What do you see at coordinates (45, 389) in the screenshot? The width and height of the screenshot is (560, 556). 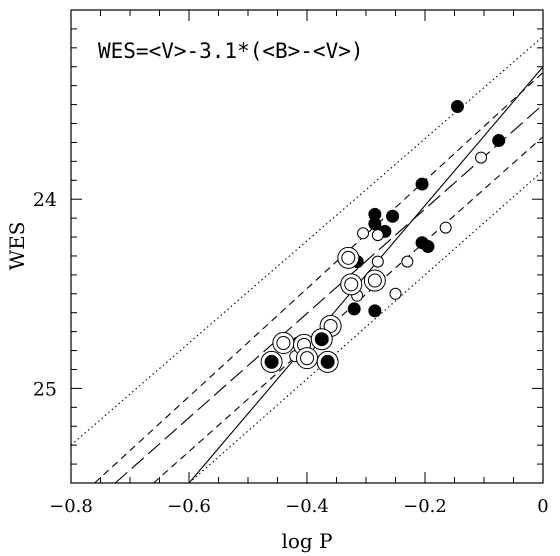 I see `y-tick-label: 25` at bounding box center [45, 389].